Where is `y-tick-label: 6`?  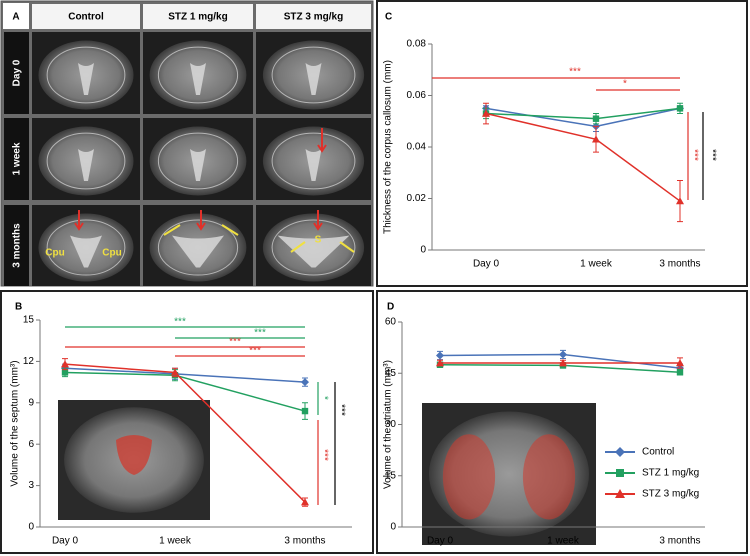
y-tick-label: 6 is located at coordinates (31, 444).